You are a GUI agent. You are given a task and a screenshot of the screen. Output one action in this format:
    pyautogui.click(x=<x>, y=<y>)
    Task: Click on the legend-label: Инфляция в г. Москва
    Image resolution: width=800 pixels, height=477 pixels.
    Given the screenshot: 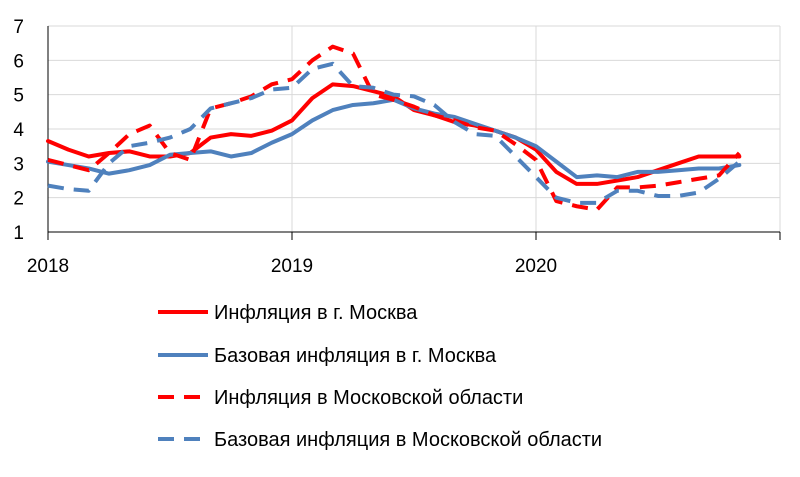 What is the action you would take?
    pyautogui.click(x=316, y=313)
    